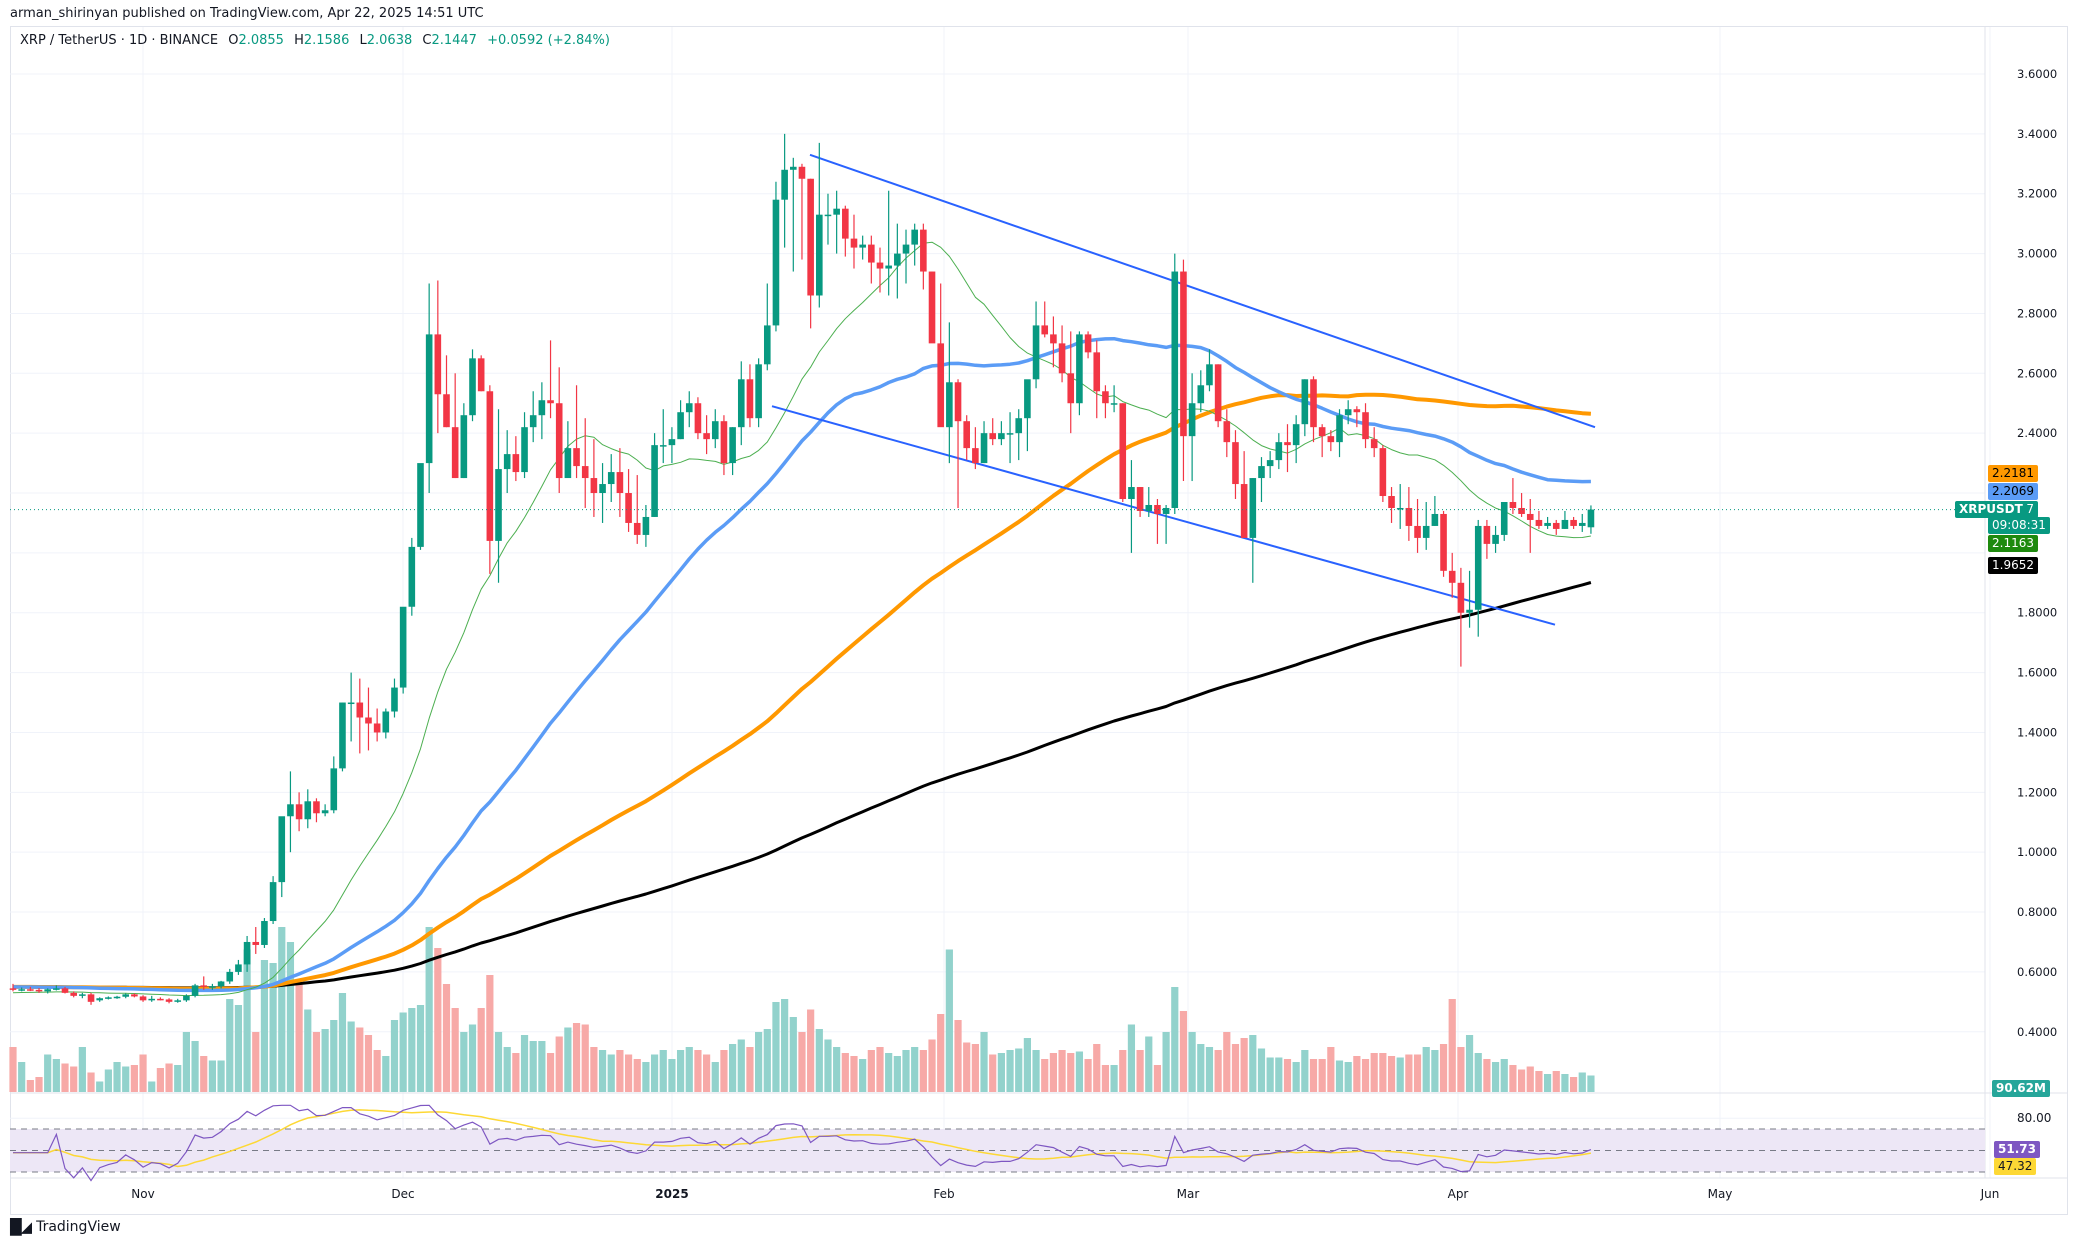  What do you see at coordinates (2037, 254) in the screenshot?
I see `price-tick-label: 3.0000` at bounding box center [2037, 254].